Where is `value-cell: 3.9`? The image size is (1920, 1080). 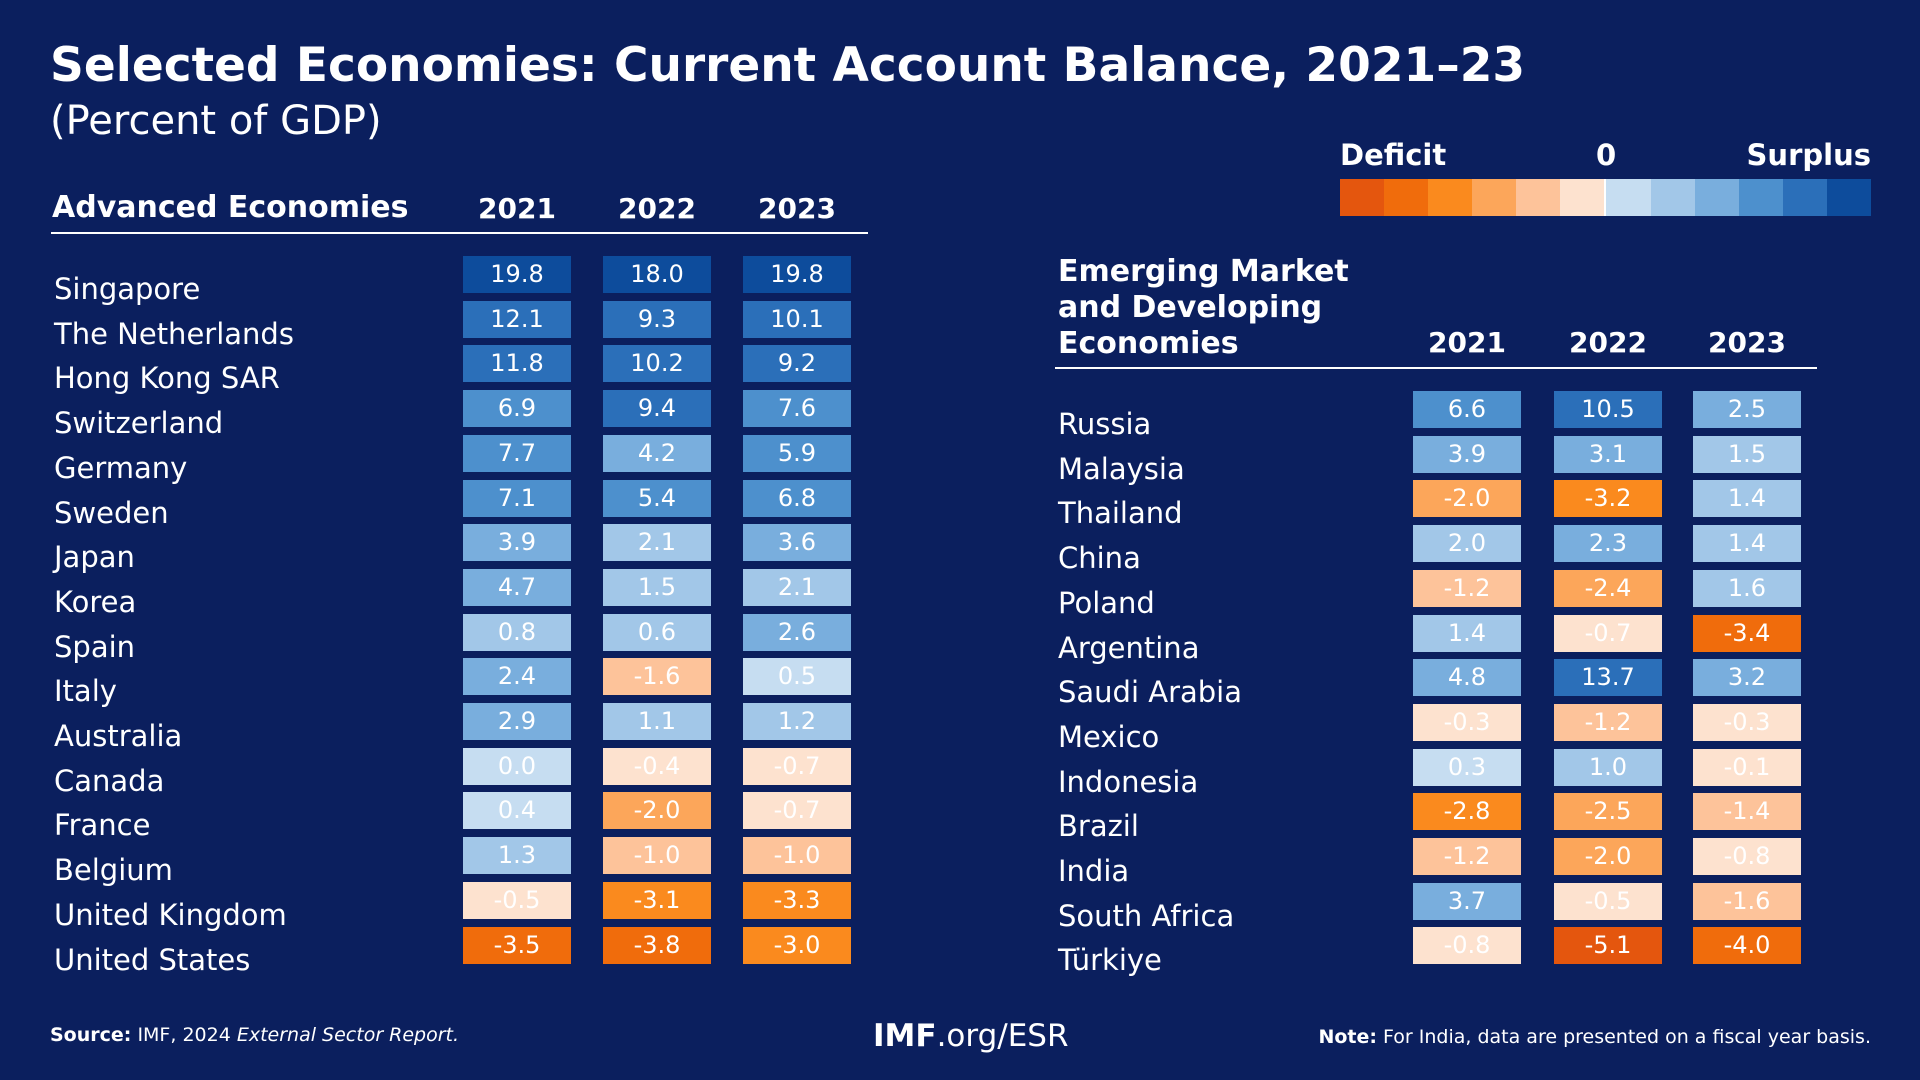
value-cell: 3.9 is located at coordinates (1467, 454).